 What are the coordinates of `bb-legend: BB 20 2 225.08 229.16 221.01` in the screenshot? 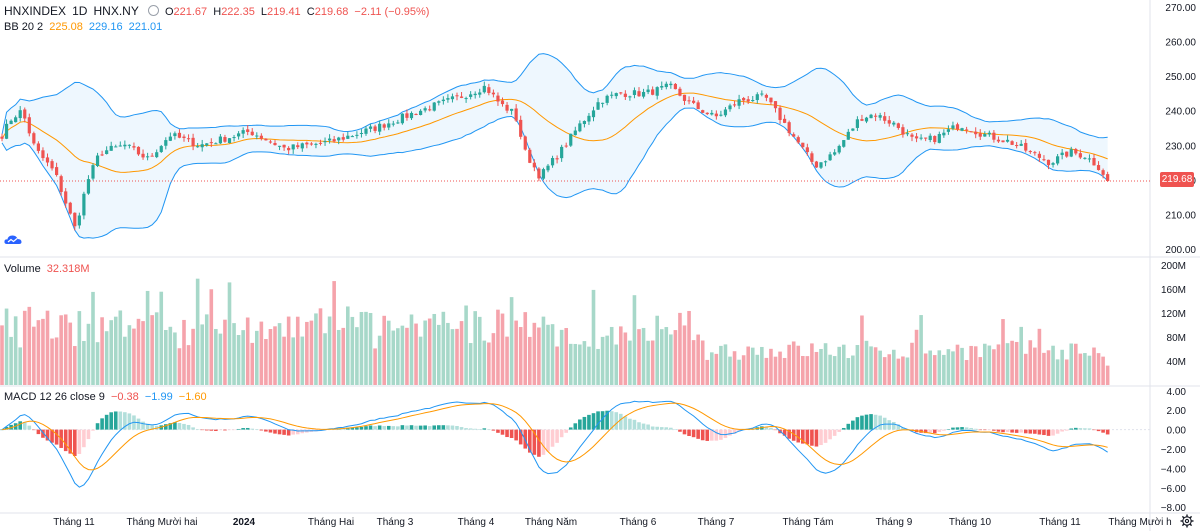 It's located at (84, 27).